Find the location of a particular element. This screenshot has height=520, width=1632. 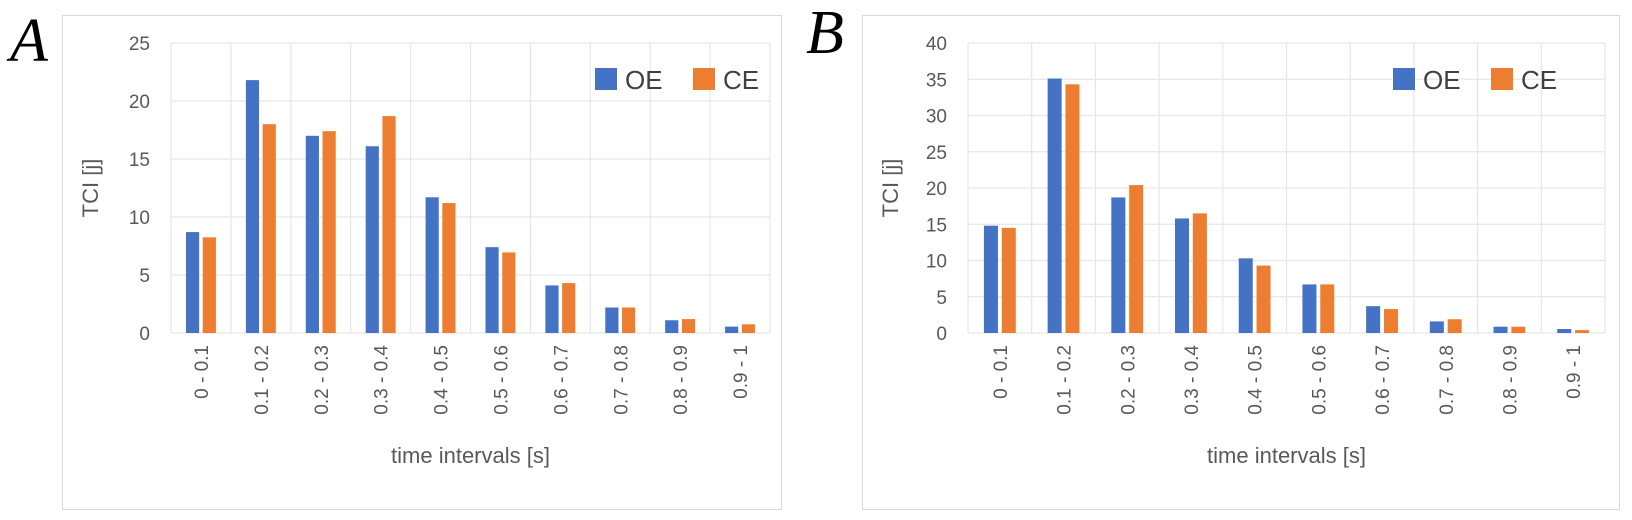

panel-b-ytick-label: 10 is located at coordinates (936, 262).